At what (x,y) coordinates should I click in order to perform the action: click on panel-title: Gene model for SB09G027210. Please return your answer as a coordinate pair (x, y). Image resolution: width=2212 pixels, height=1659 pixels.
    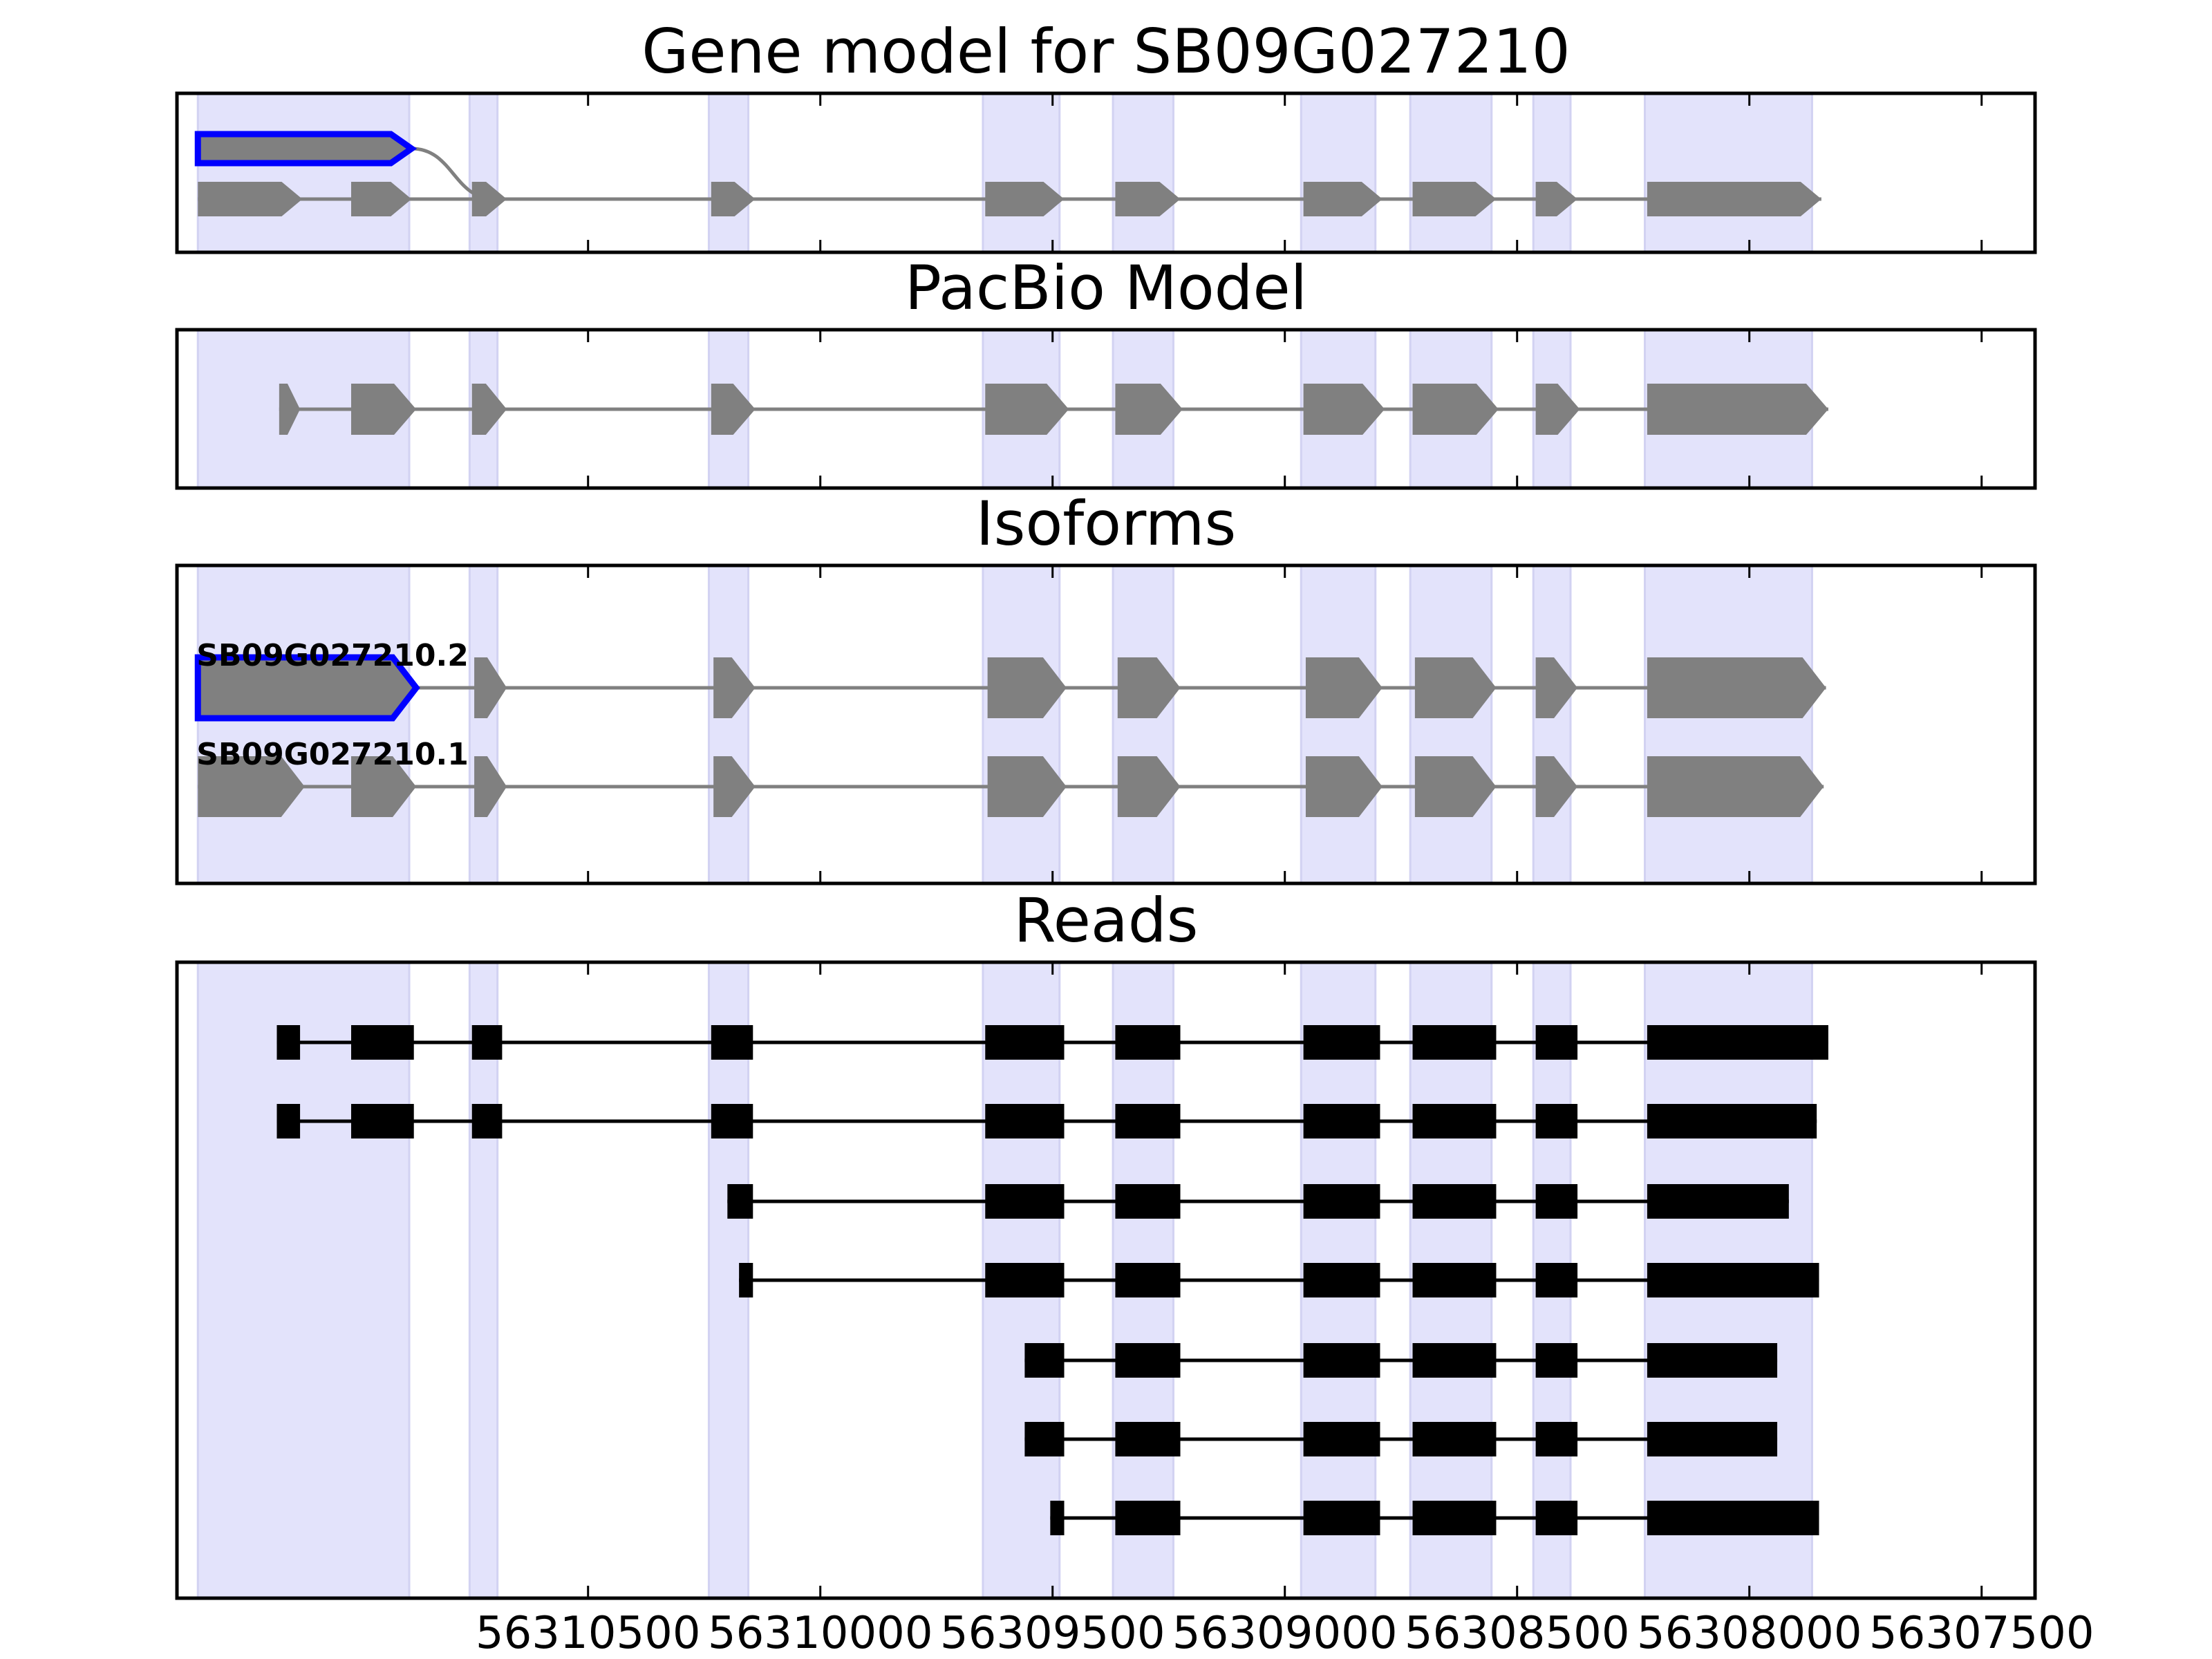
    Looking at the image, I should click on (1106, 51).